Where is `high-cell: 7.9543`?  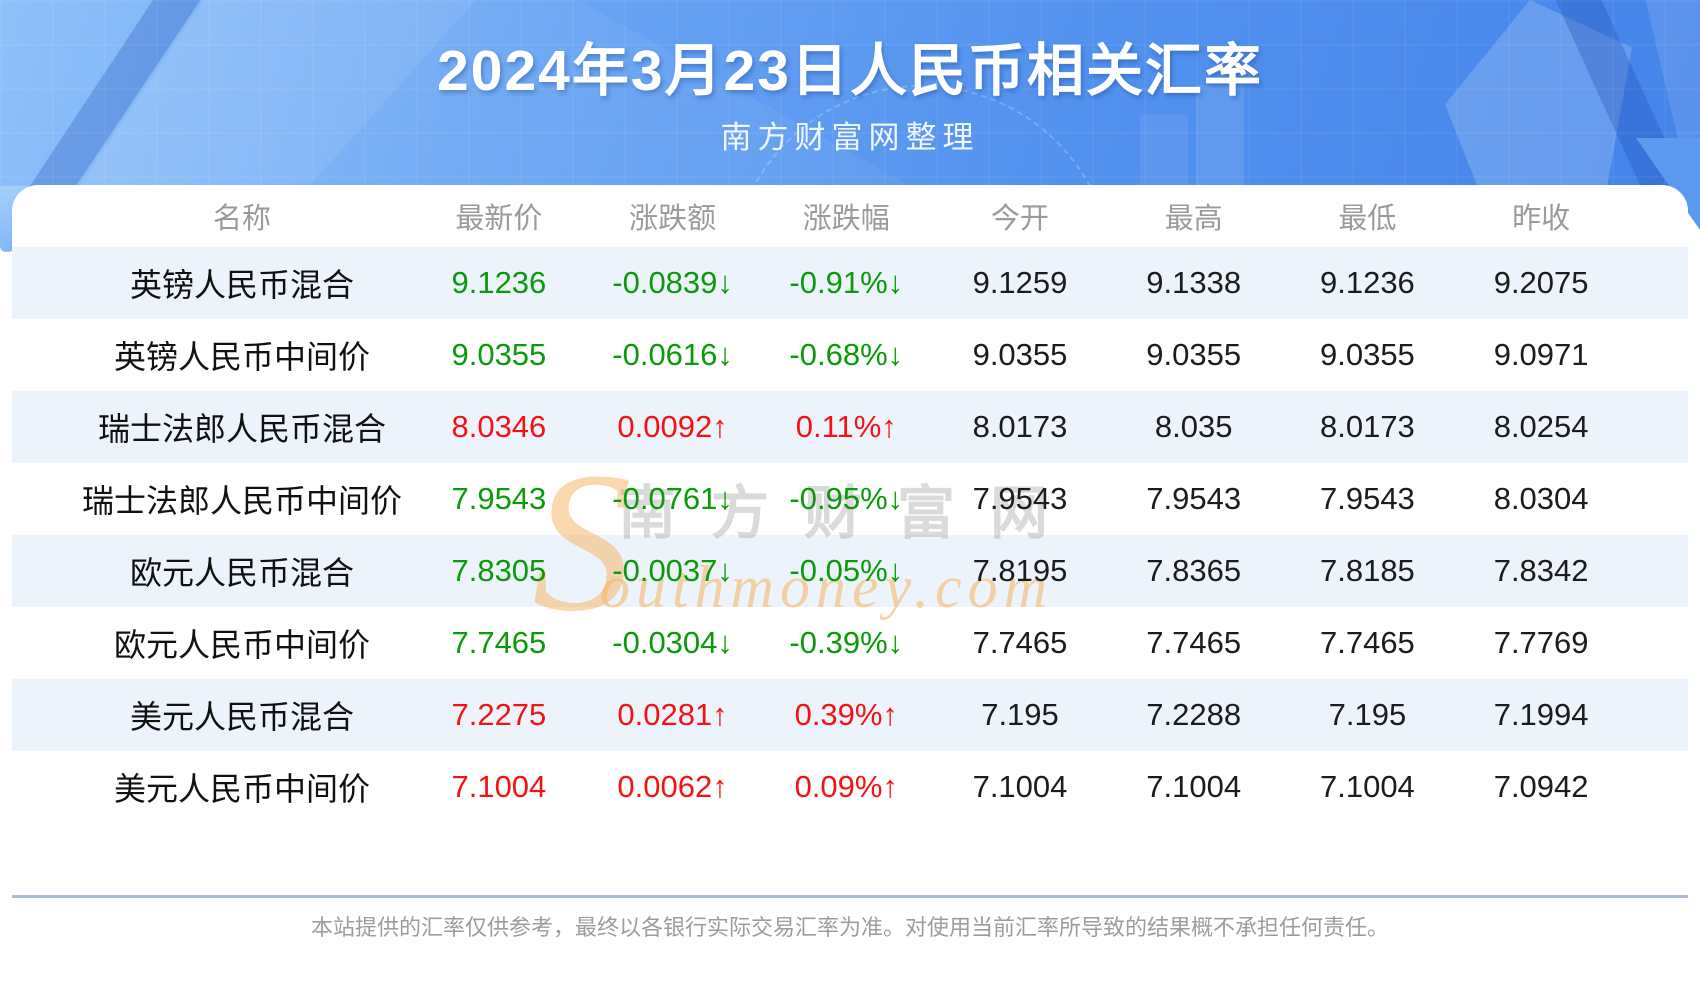 high-cell: 7.9543 is located at coordinates (1194, 498).